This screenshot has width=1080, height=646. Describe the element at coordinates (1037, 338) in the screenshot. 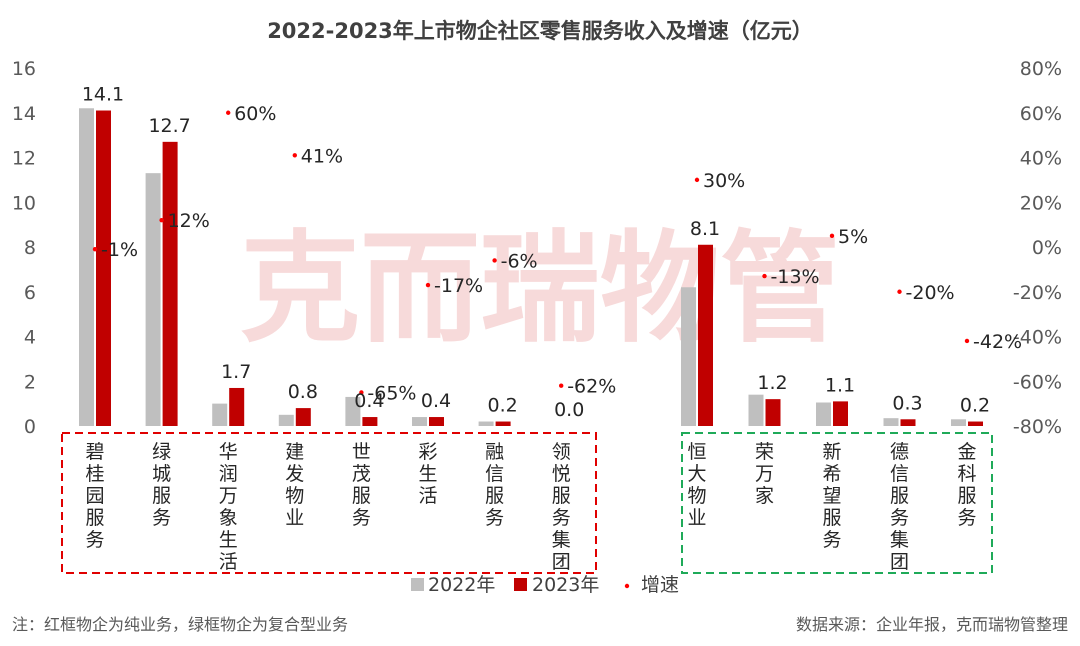

I see `y2-tick-label: -40%` at that location.